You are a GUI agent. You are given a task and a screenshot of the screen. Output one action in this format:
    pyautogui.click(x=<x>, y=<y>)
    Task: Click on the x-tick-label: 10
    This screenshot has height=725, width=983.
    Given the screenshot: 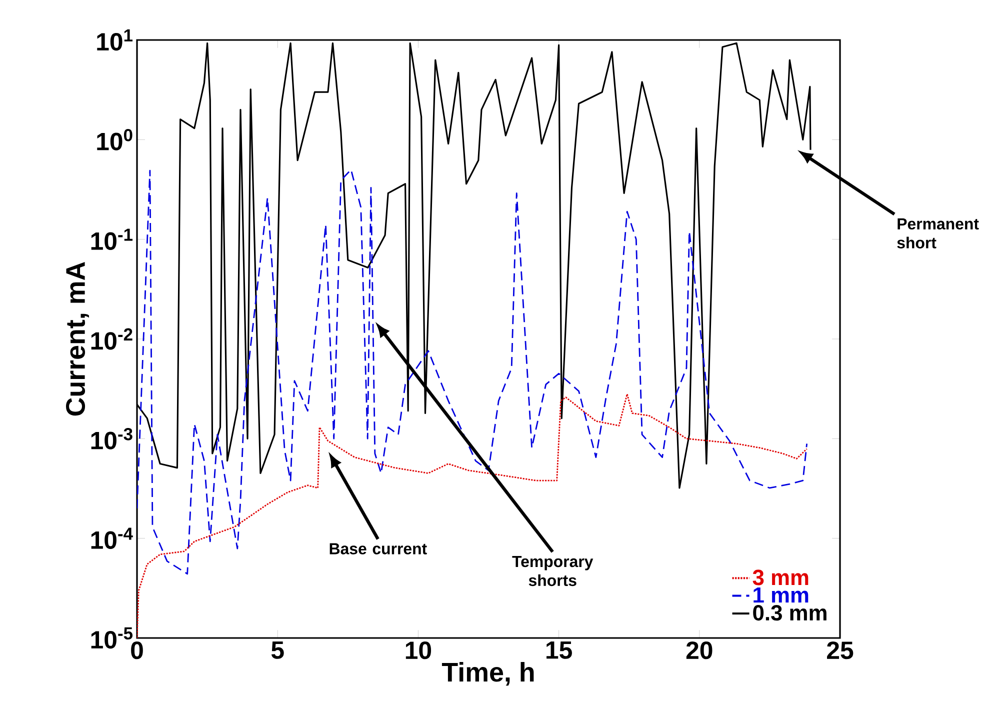 What is the action you would take?
    pyautogui.click(x=419, y=651)
    